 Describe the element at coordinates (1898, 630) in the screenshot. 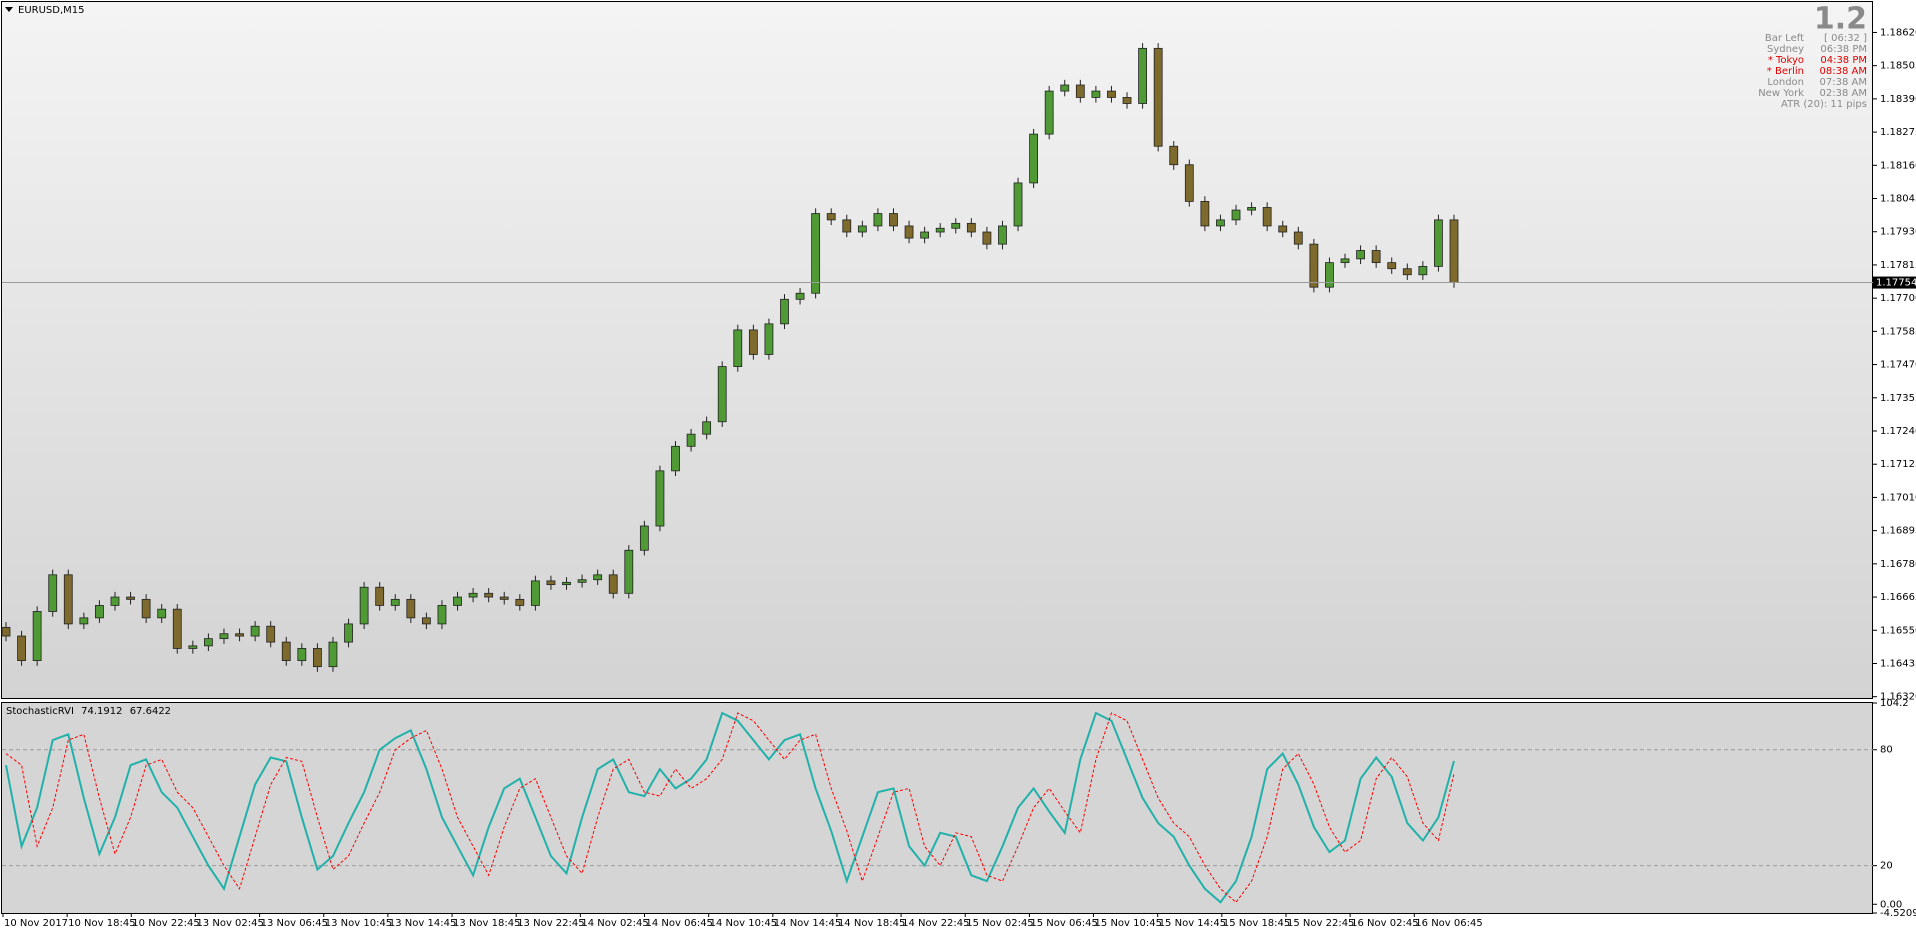

I see `y-tick-label: 1.16550` at that location.